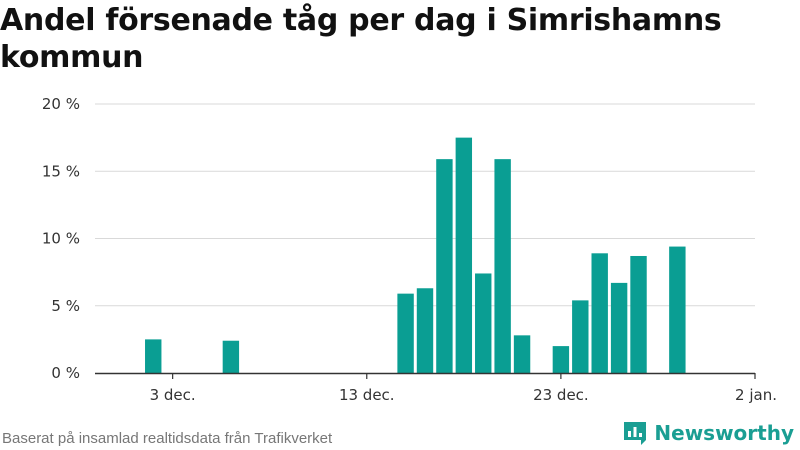 This screenshot has width=800, height=450. Describe the element at coordinates (436, 388) in the screenshot. I see `x-axis: 3 dec. 13 dec. 23 dec. 2 jan.` at that location.